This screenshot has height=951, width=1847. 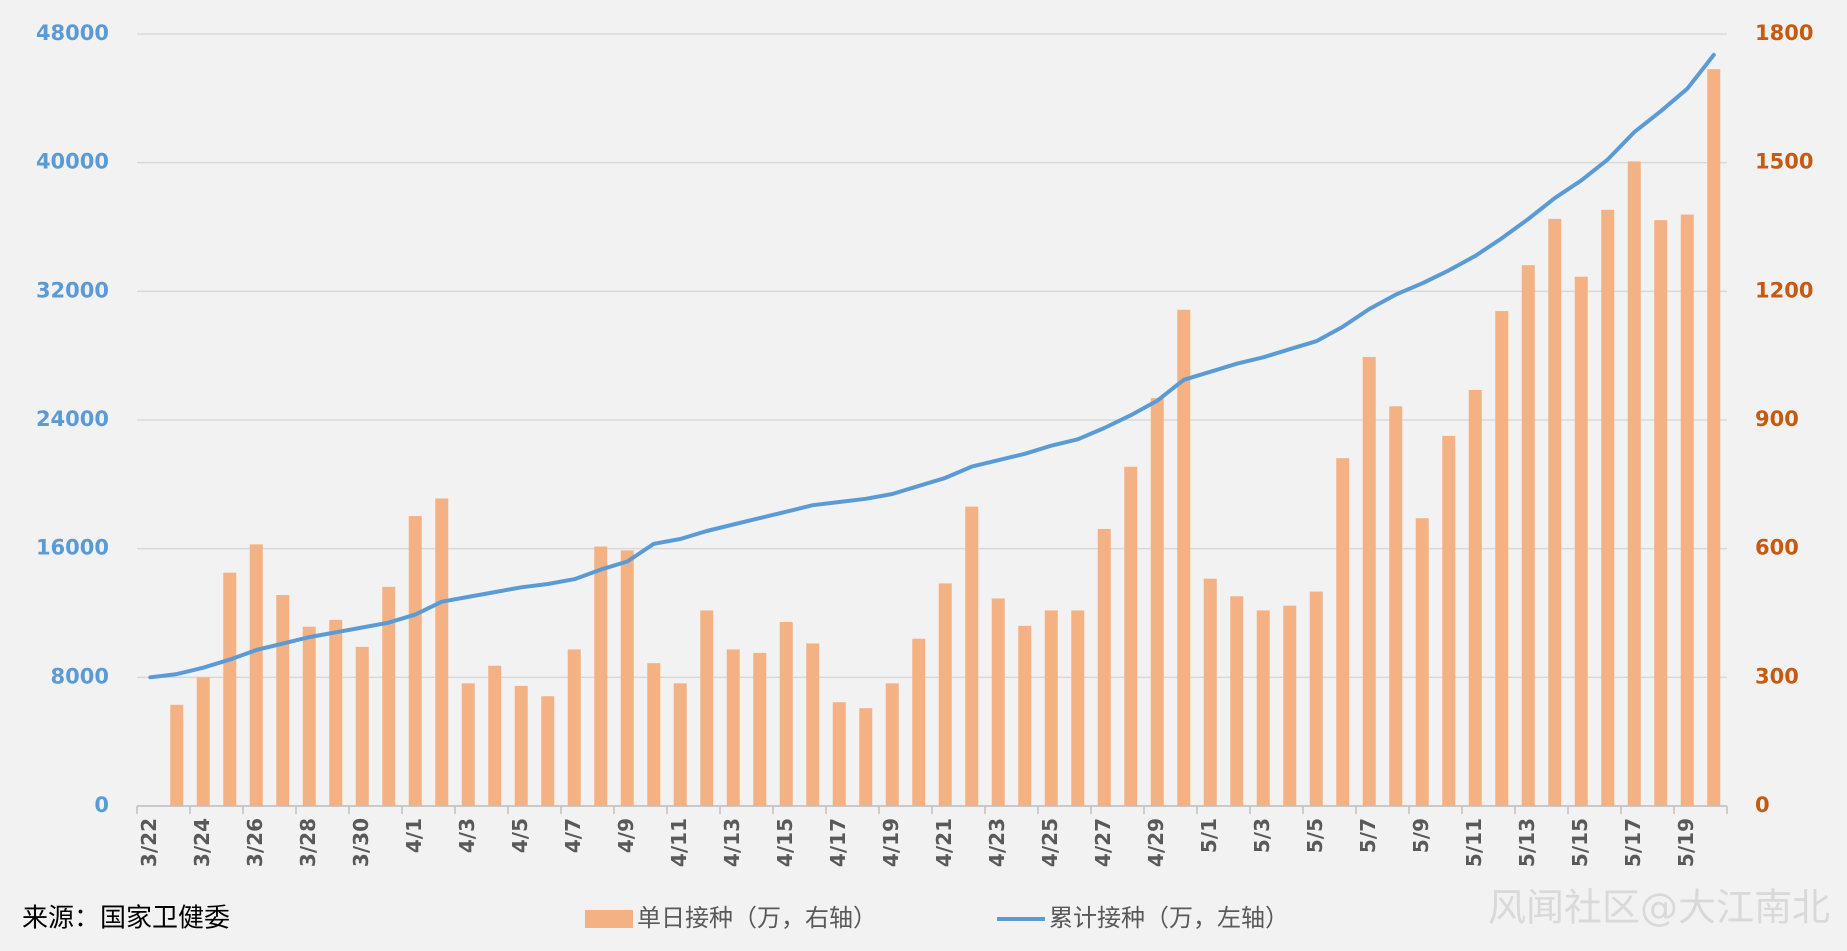 What do you see at coordinates (467, 835) in the screenshot?
I see `x-tick-label: 4/3` at bounding box center [467, 835].